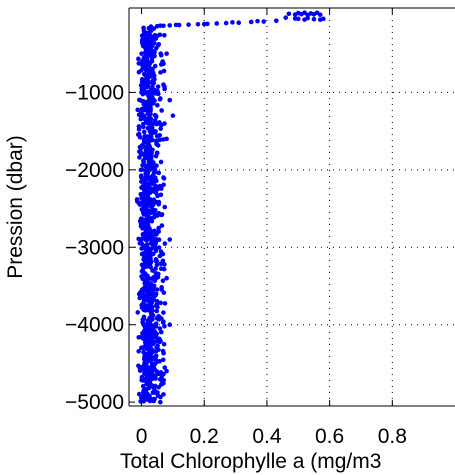 Image resolution: width=455 pixels, height=475 pixels. Describe the element at coordinates (94, 402) in the screenshot. I see `y-tick-label: −5000` at that location.